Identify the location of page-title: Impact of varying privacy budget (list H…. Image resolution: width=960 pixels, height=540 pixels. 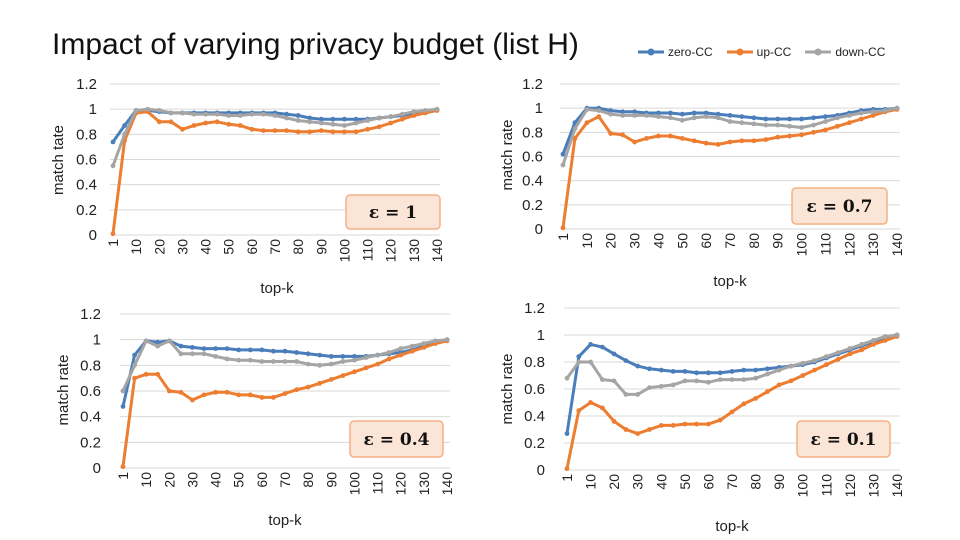
(315, 44).